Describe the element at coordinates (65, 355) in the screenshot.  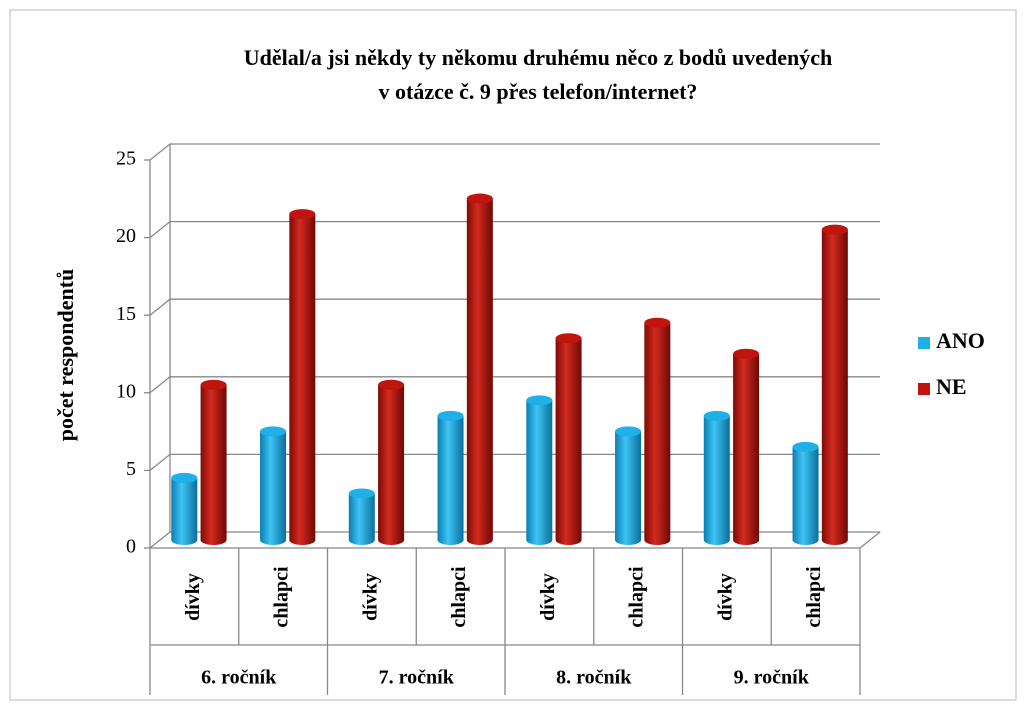
I see `y-axis-title: počet respondentů` at that location.